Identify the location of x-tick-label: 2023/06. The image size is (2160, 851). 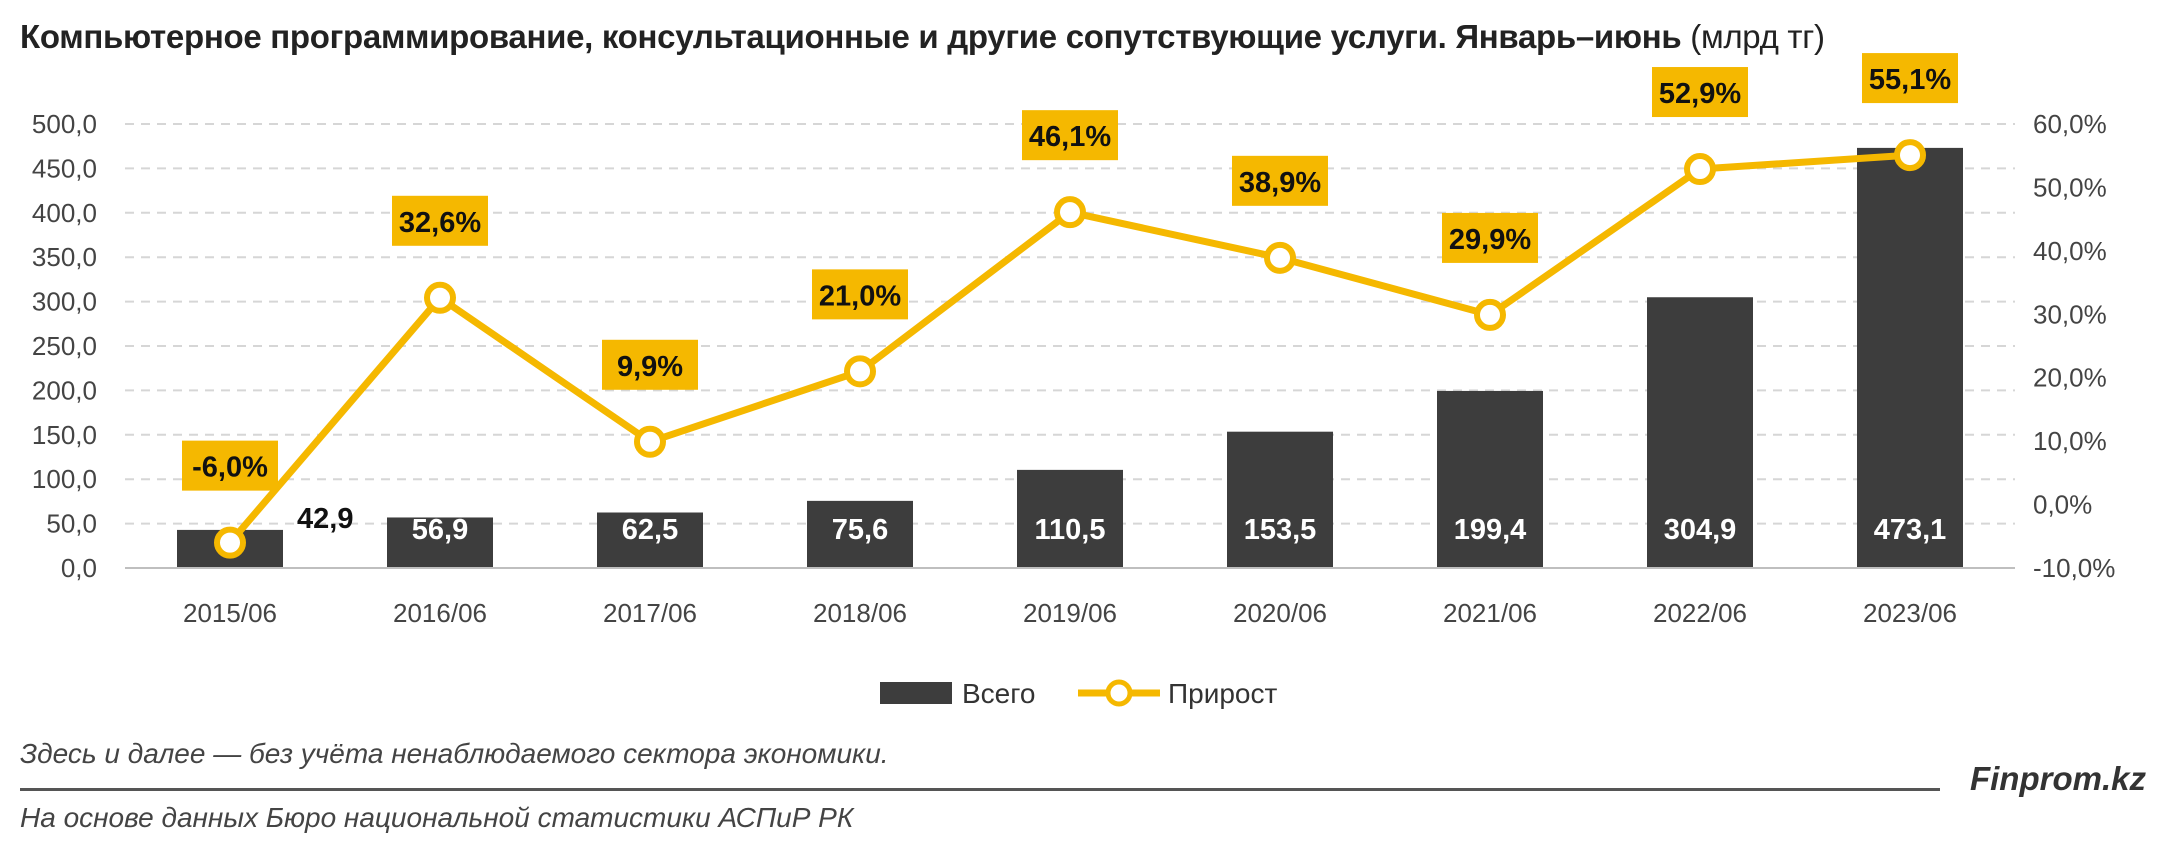
(1910, 613).